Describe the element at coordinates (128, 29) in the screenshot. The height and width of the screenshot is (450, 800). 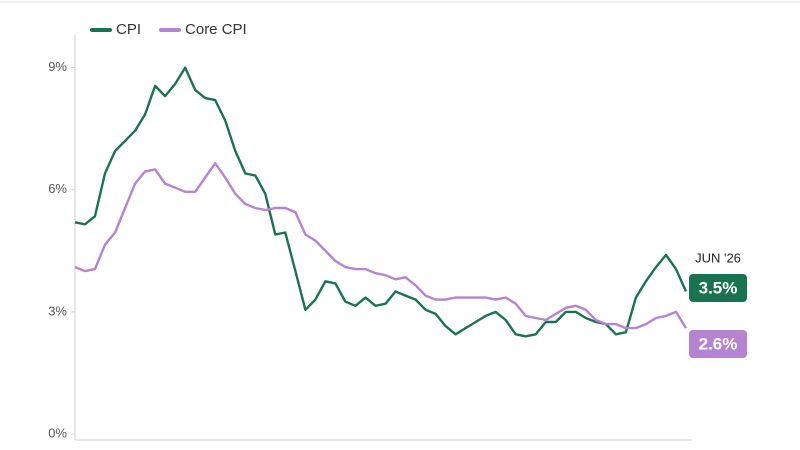
I see `legend-label: CPI` at that location.